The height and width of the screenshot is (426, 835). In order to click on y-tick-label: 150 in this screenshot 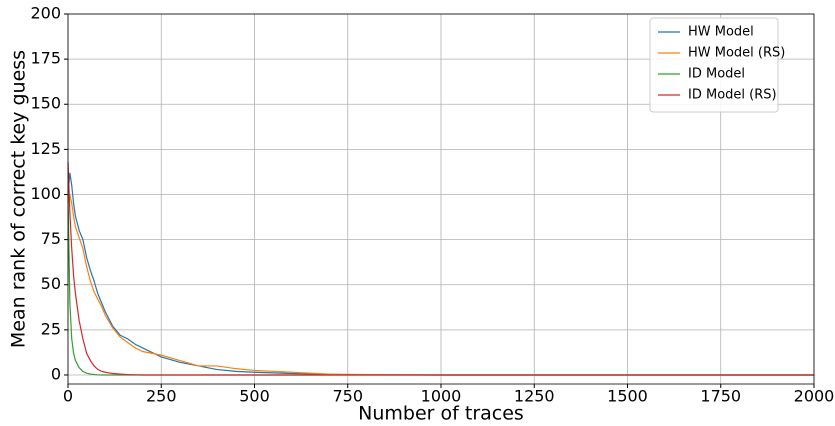, I will do `click(45, 103)`.